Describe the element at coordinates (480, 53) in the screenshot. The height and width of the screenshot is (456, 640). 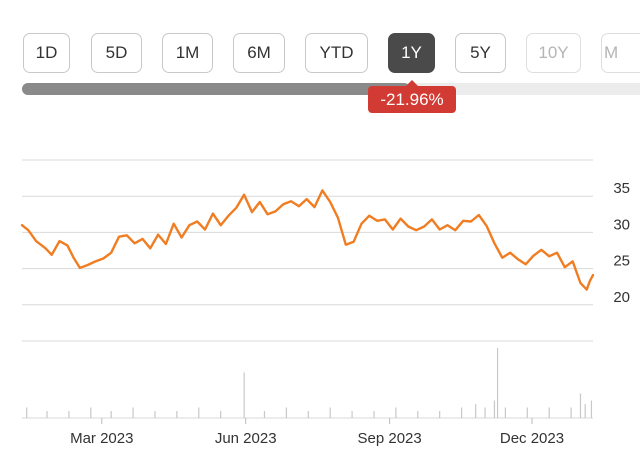
I see `range-button-5y: 5Y` at that location.